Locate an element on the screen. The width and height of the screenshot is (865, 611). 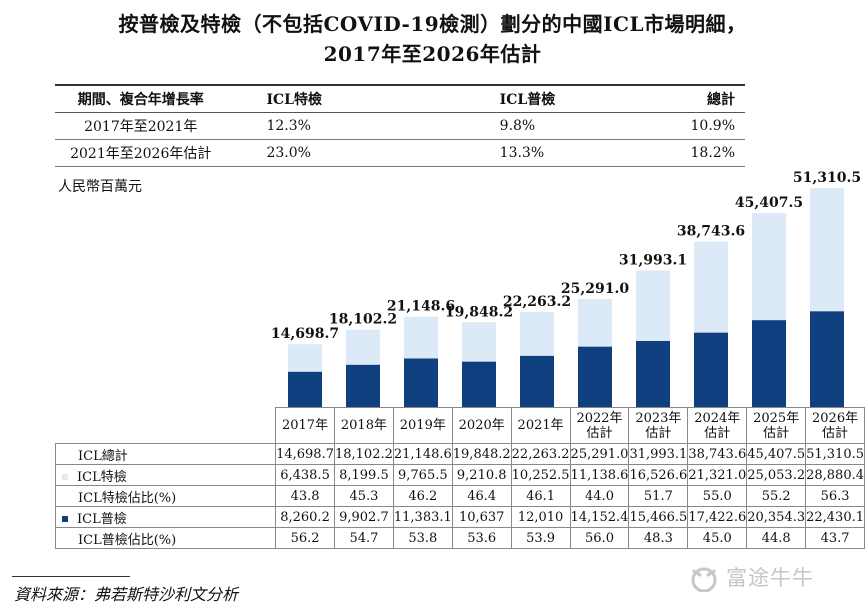
data-cell: 9,210.8 is located at coordinates (481, 475).